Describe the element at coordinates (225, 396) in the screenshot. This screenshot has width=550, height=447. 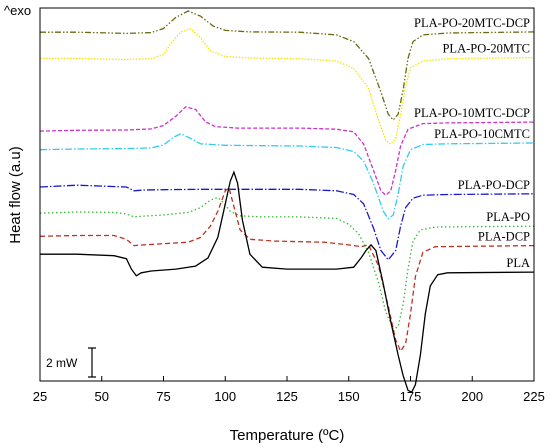
I see `x-tick-label: 100` at that location.